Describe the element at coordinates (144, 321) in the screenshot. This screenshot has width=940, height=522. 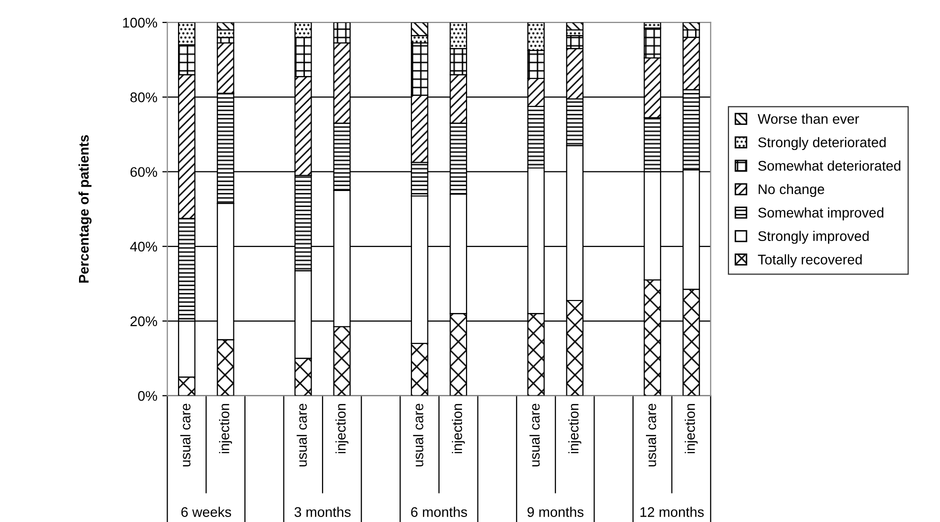
I see `y-tick-label: 20%` at that location.